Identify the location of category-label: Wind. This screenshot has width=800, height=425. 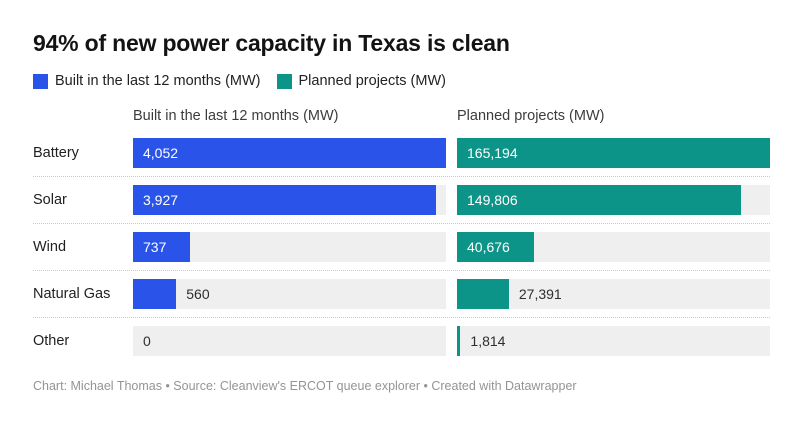
(50, 247).